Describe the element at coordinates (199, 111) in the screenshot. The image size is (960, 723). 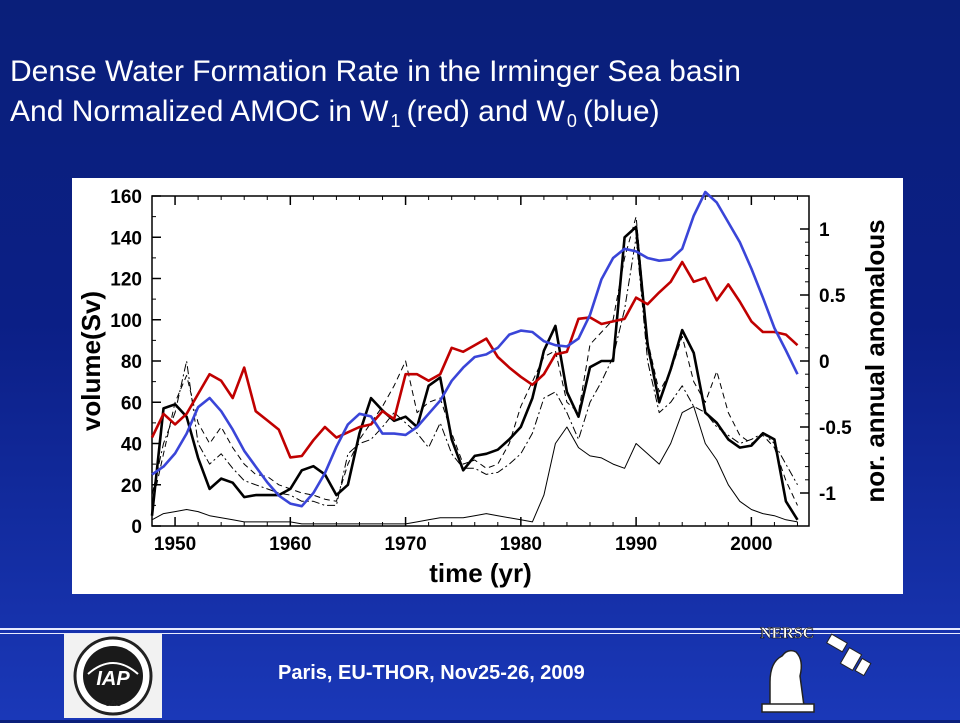
I see `title-line-2-part-a: And Normalized AMOC in W` at that location.